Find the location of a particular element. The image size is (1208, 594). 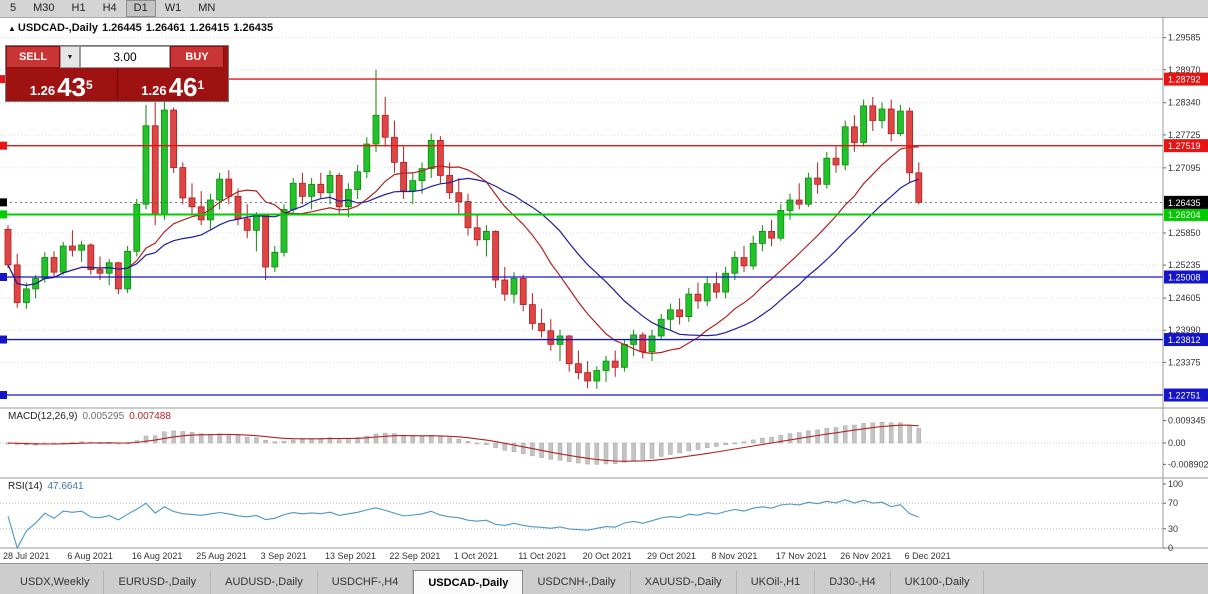

tab-audusd-daily: AUDUSD-,Daily is located at coordinates (264, 582).